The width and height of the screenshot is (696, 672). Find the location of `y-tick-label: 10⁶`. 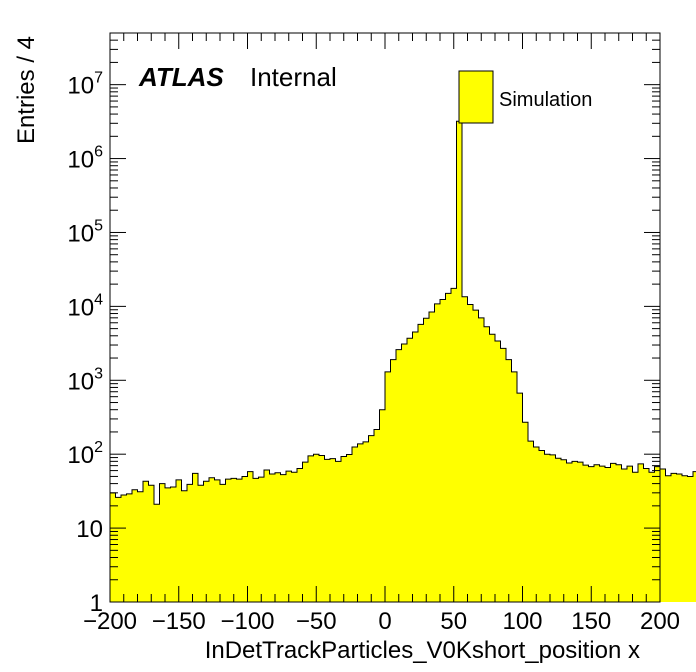

y-tick-label: 10⁶ is located at coordinates (85, 159).